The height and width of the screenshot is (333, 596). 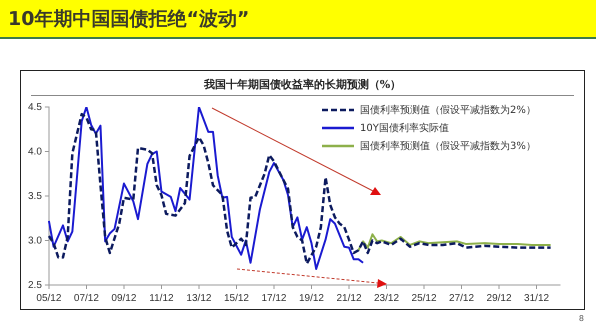 I want to click on chart-title: 10年期中国国债拒绝“波动”, so click(x=129, y=19).